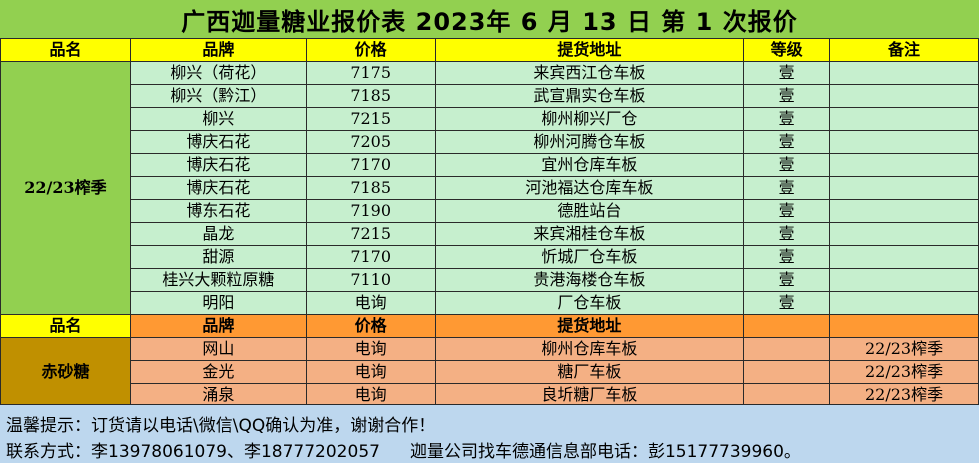  I want to click on dispatch-info: 迦量公司找车德通信息部电话：彭15177739960。, so click(605, 452).